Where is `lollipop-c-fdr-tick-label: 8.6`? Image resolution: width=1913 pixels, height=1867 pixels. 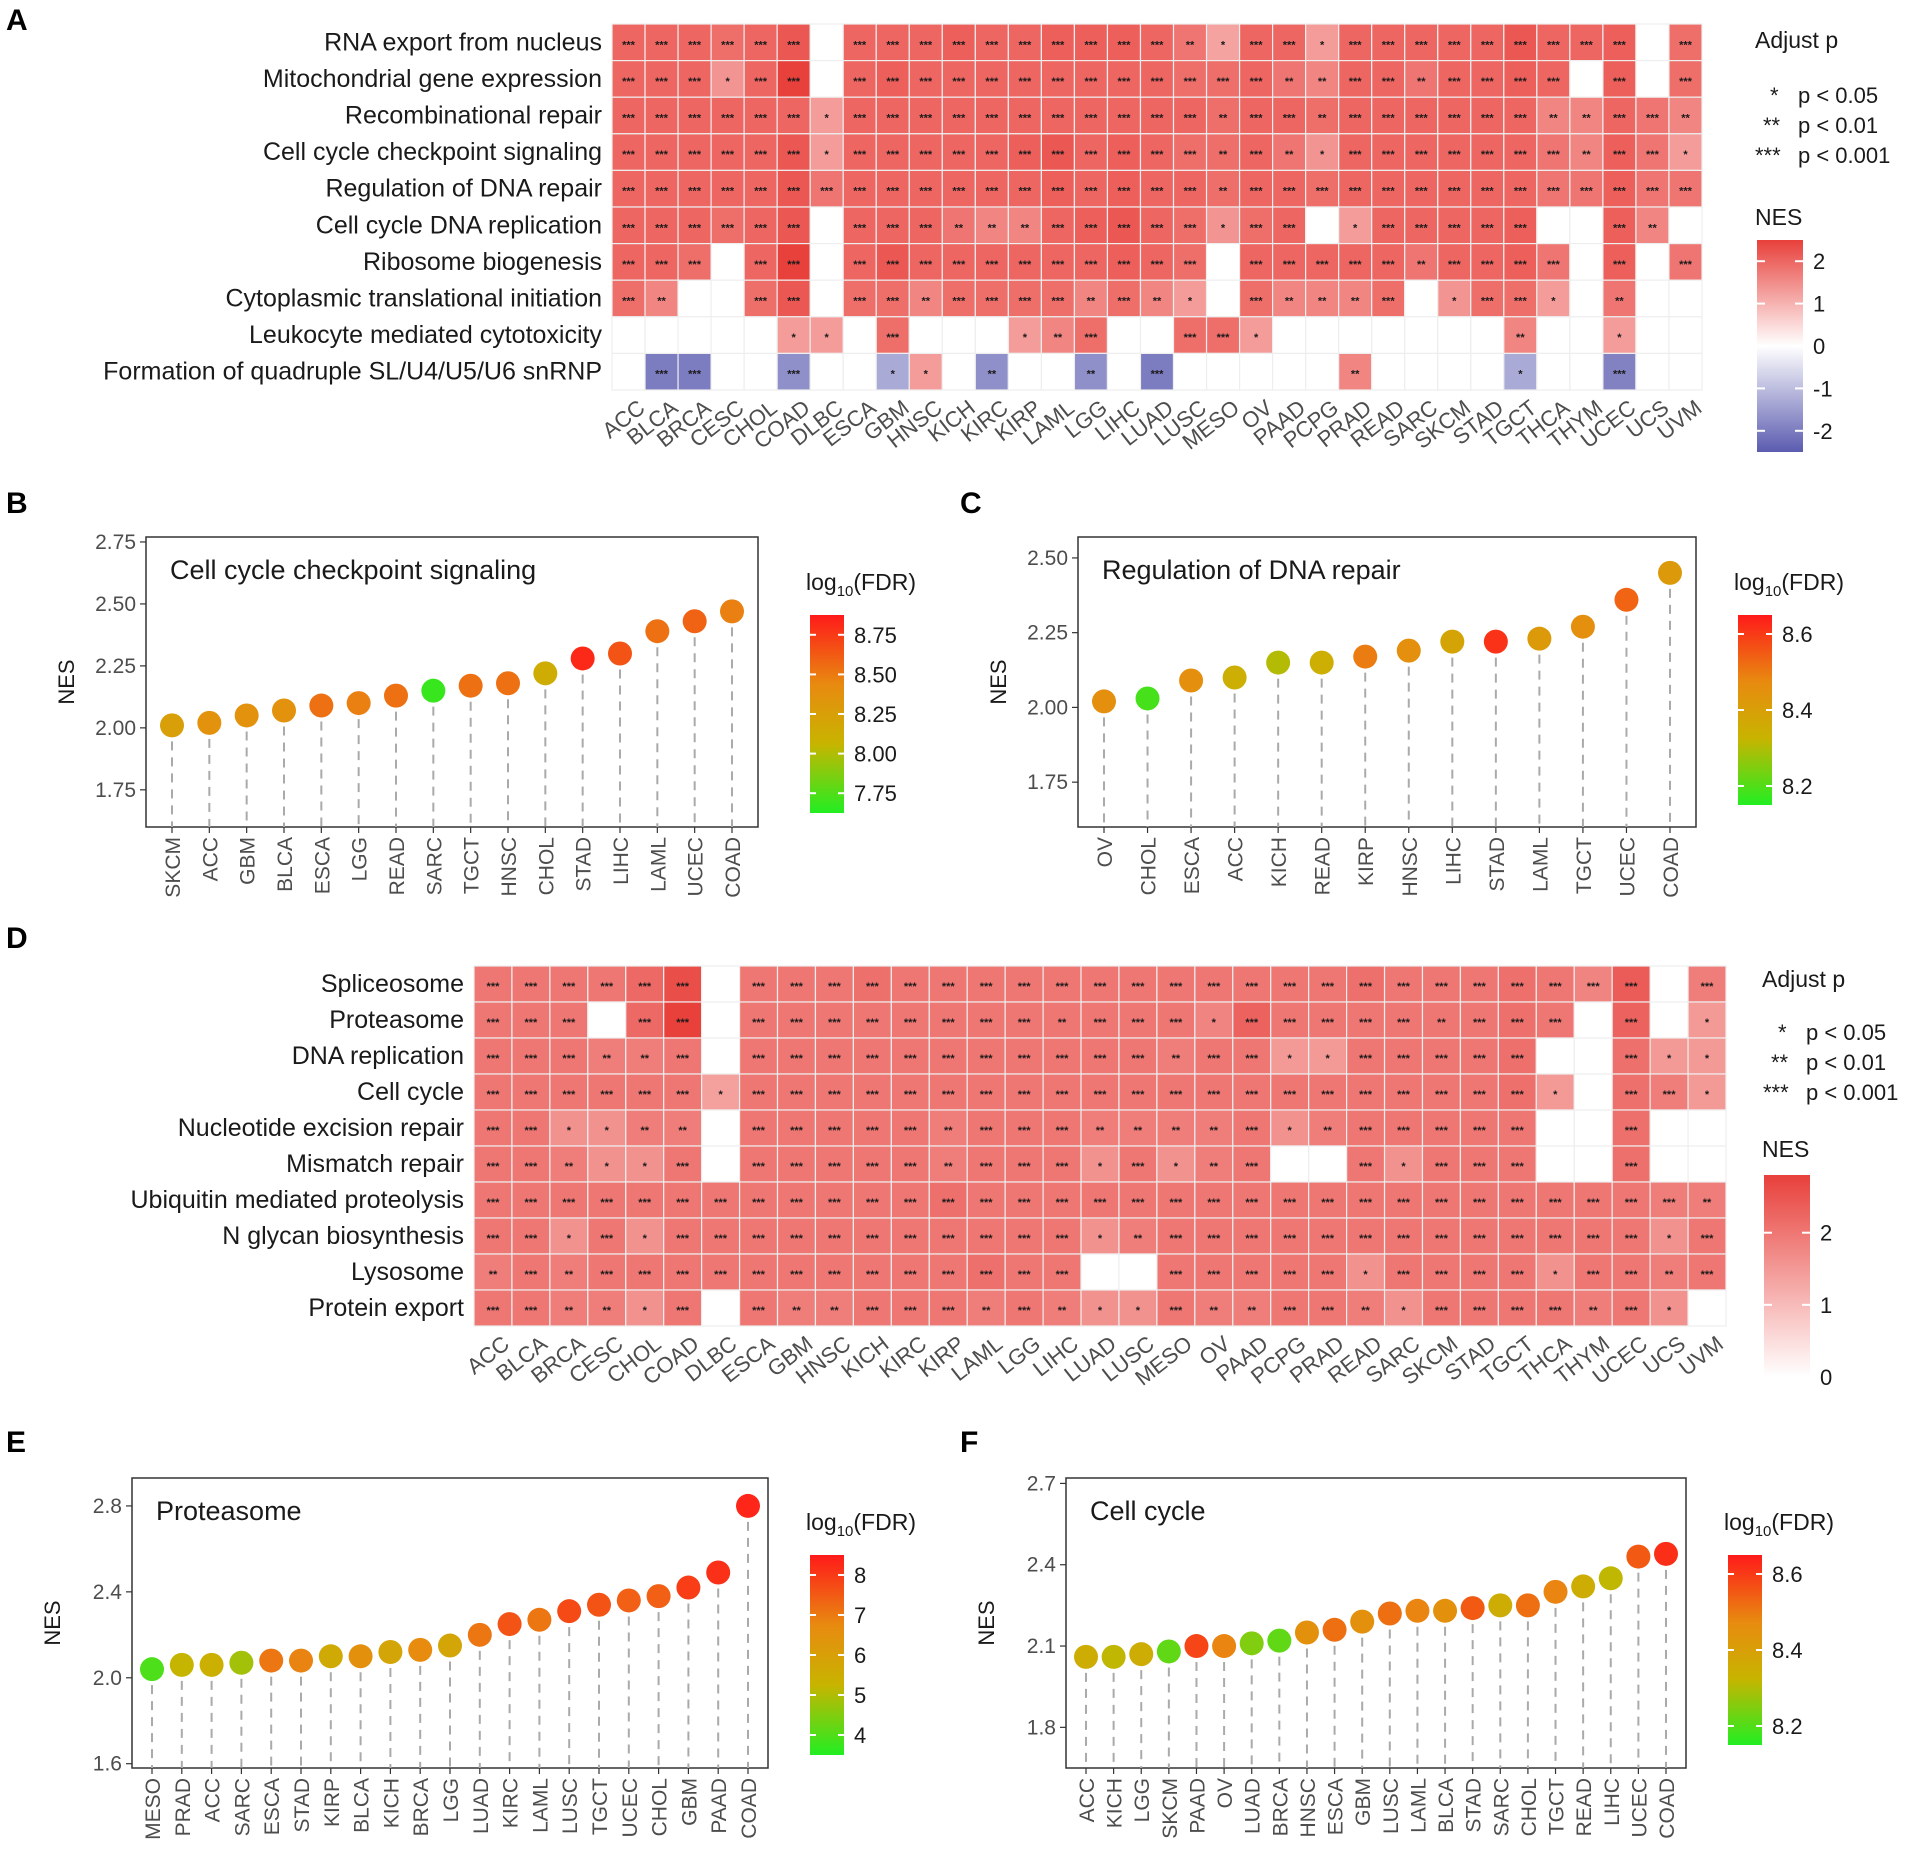 lollipop-c-fdr-tick-label: 8.6 is located at coordinates (1797, 634).